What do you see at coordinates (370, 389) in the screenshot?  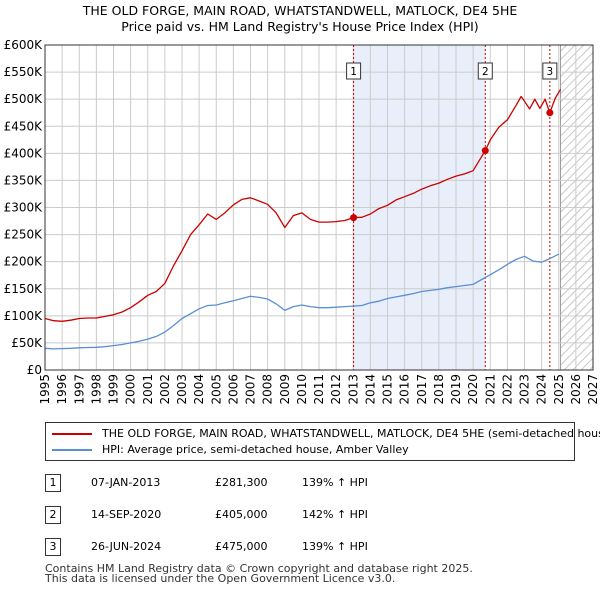 I see `x-tick-label: 2014` at bounding box center [370, 389].